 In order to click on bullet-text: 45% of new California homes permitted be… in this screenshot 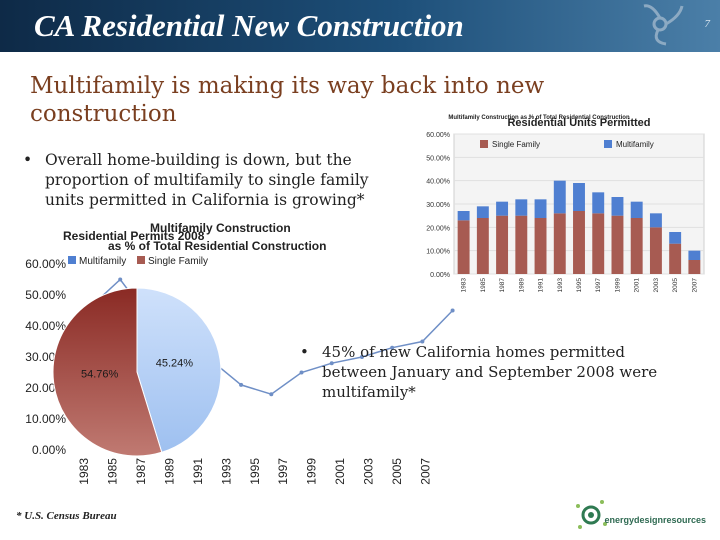, I will do `click(490, 372)`.